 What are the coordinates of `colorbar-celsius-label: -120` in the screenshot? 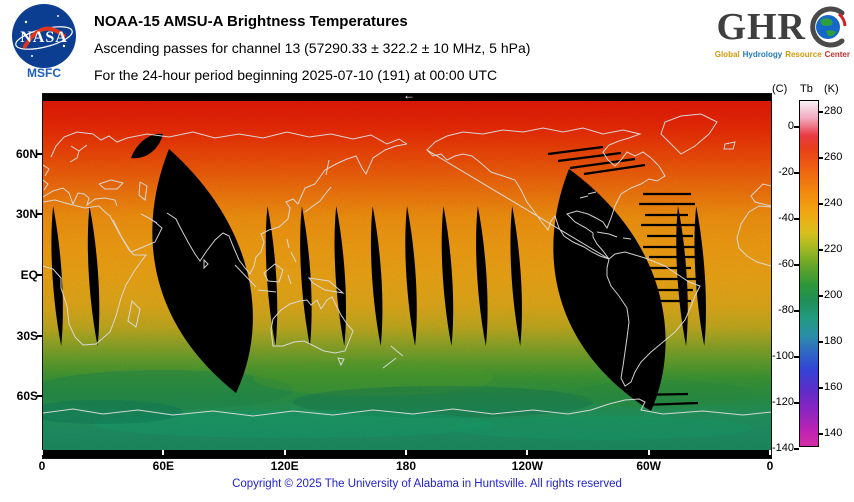 It's located at (782, 402).